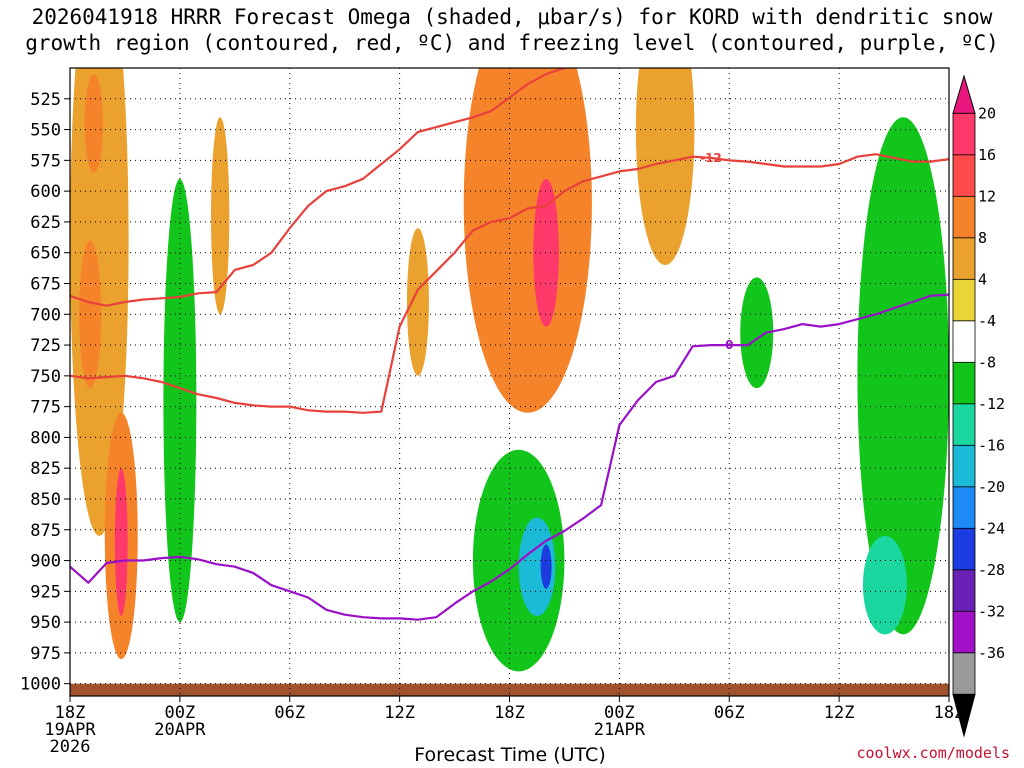 This screenshot has width=1024, height=768. Describe the element at coordinates (839, 713) in the screenshot. I see `xtick-label-42-0: 12Z` at that location.